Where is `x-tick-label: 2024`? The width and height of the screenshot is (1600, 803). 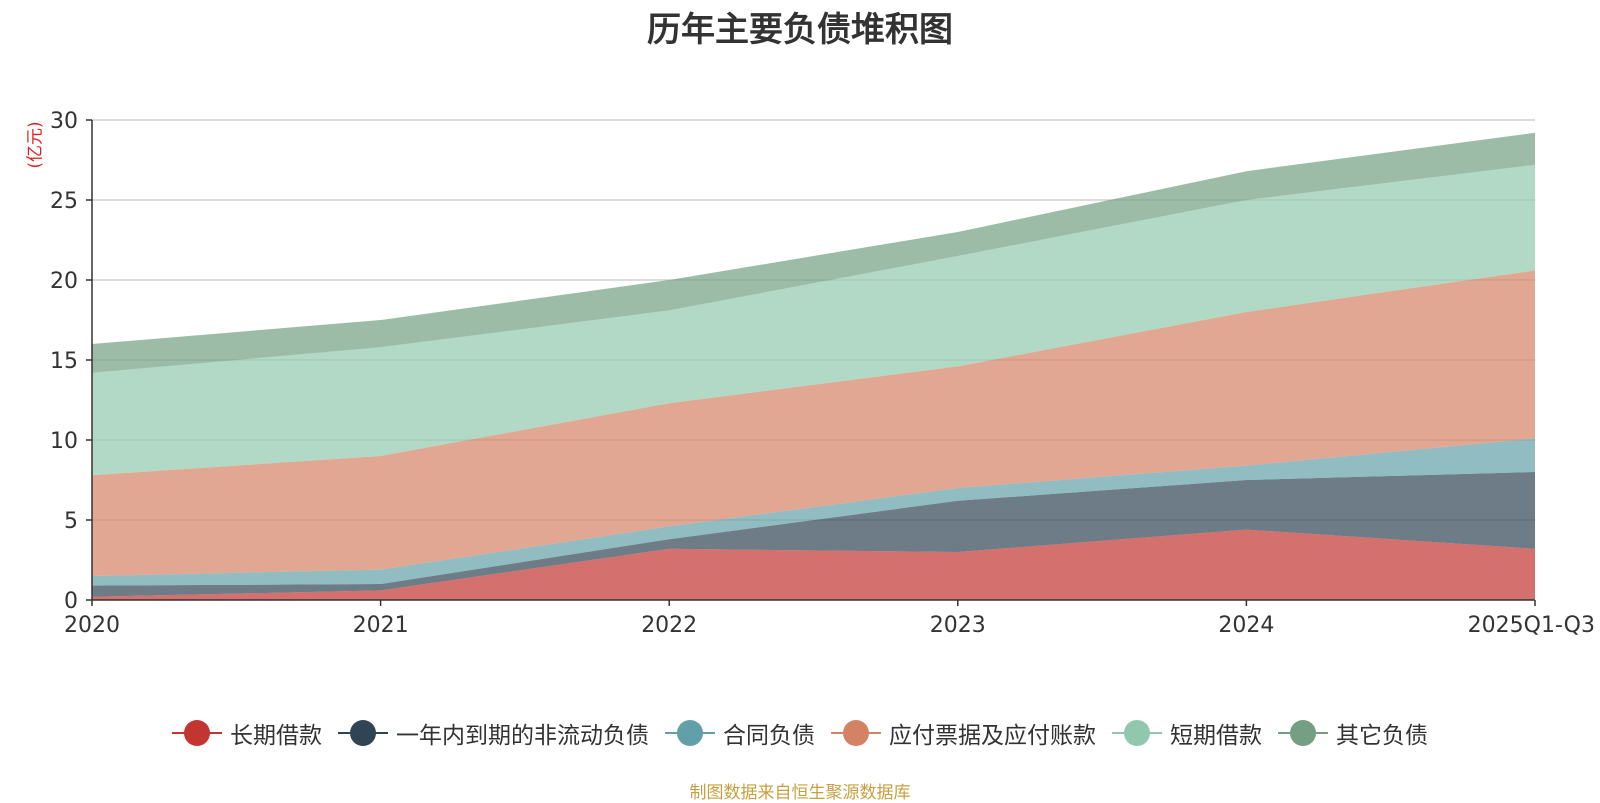 x-tick-label: 2024 is located at coordinates (1246, 625).